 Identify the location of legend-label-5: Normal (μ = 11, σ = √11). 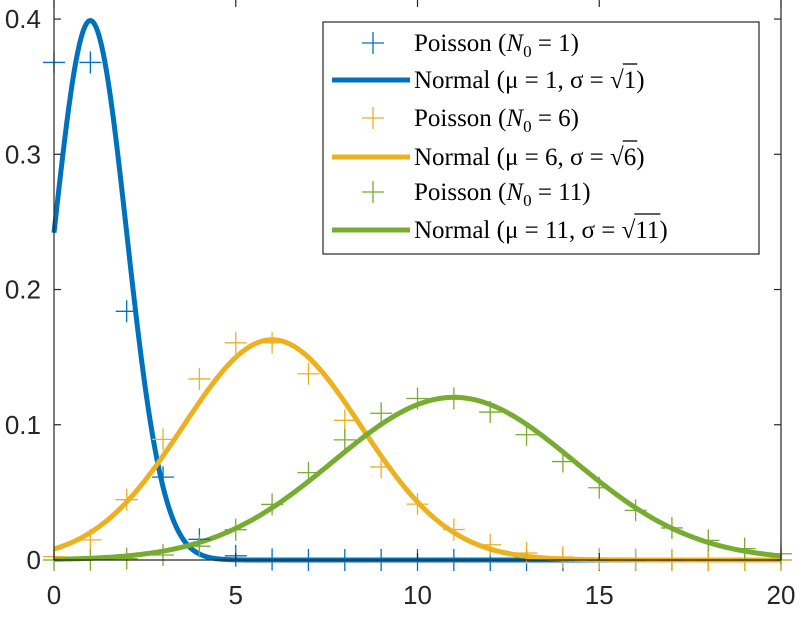
(541, 230).